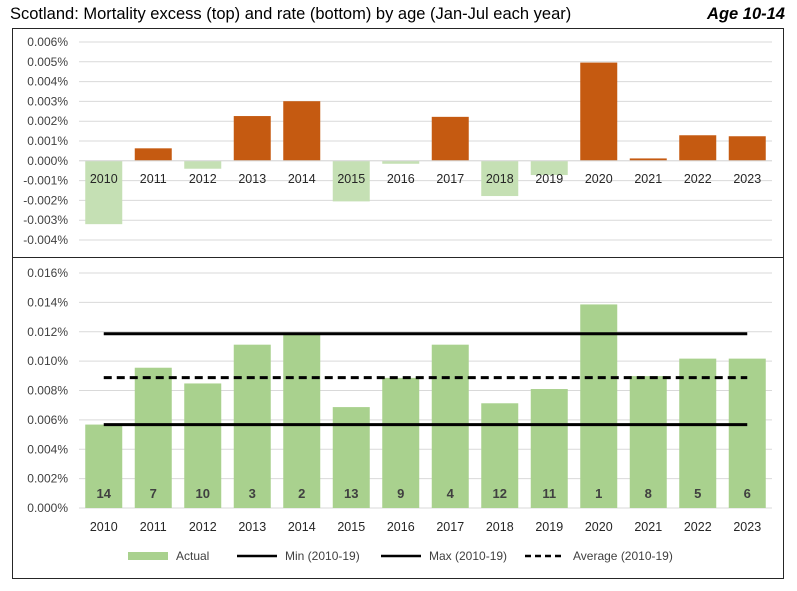 This screenshot has width=797, height=591. Describe the element at coordinates (47, 273) in the screenshot. I see `bottom-y-tick-label: 0.016%` at that location.